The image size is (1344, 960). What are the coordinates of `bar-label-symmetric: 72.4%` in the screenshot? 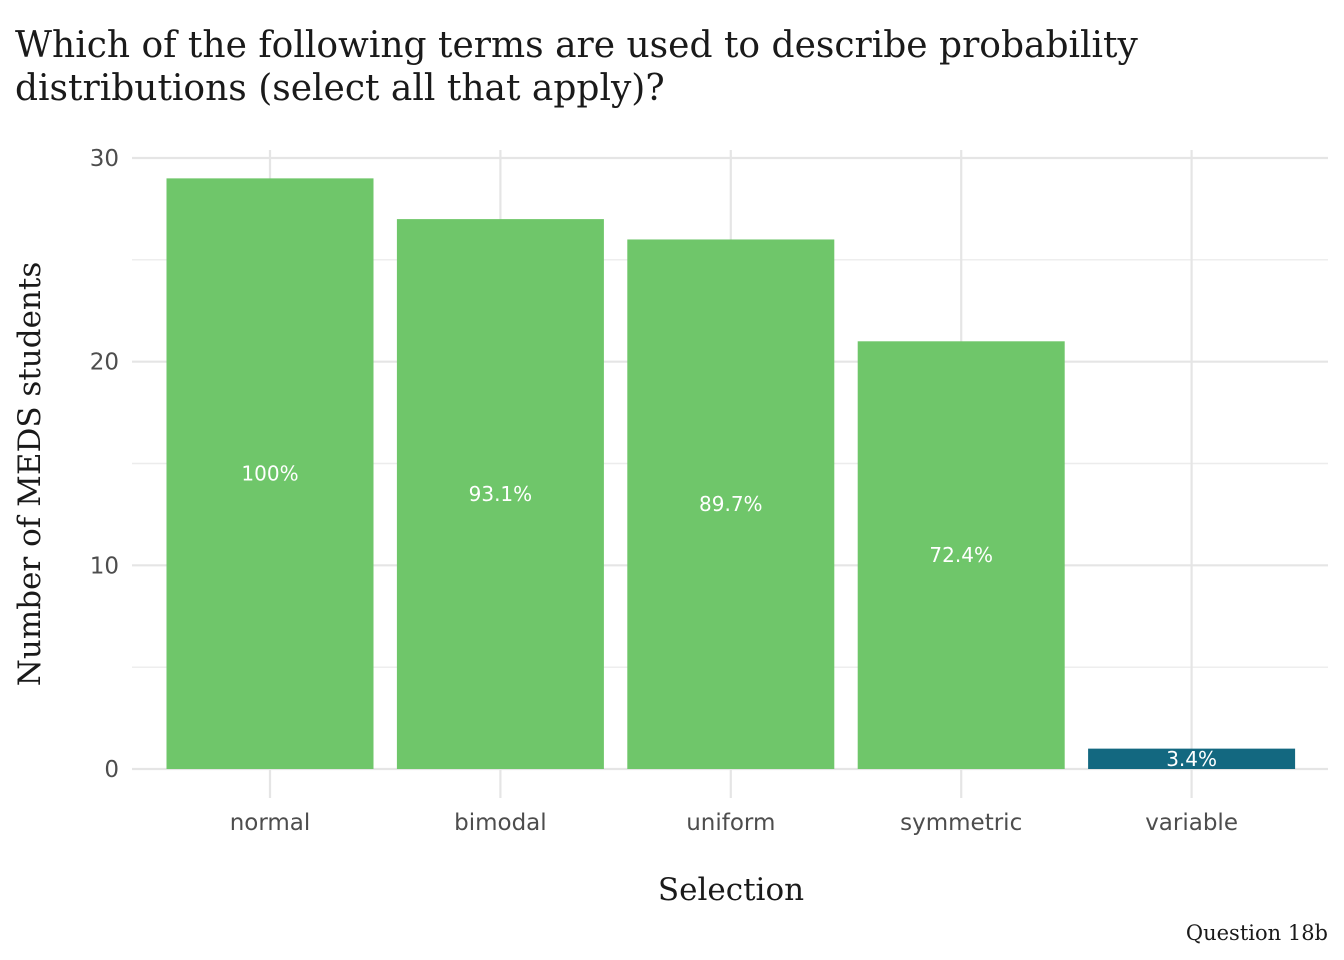 It's located at (961, 555).